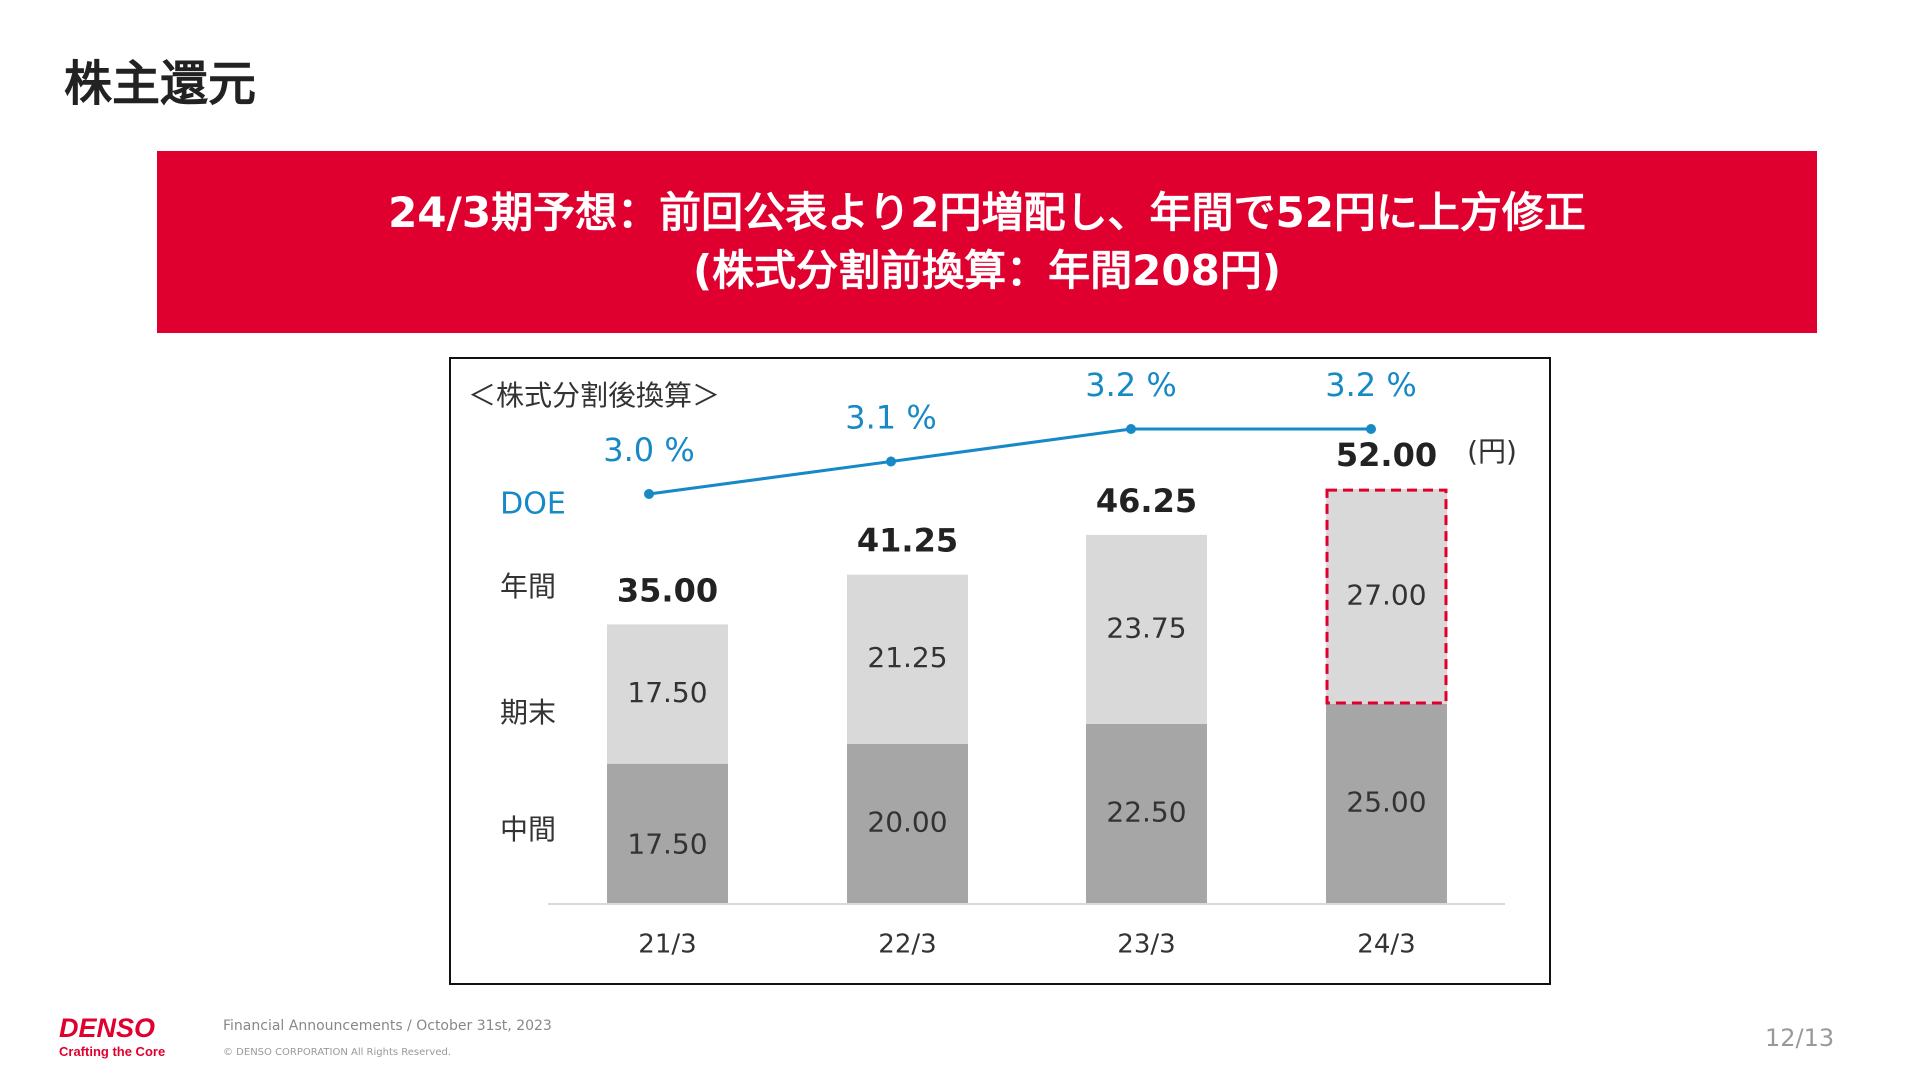 This screenshot has width=1920, height=1080. Describe the element at coordinates (1492, 451) in the screenshot. I see `unit-label: (円)` at that location.